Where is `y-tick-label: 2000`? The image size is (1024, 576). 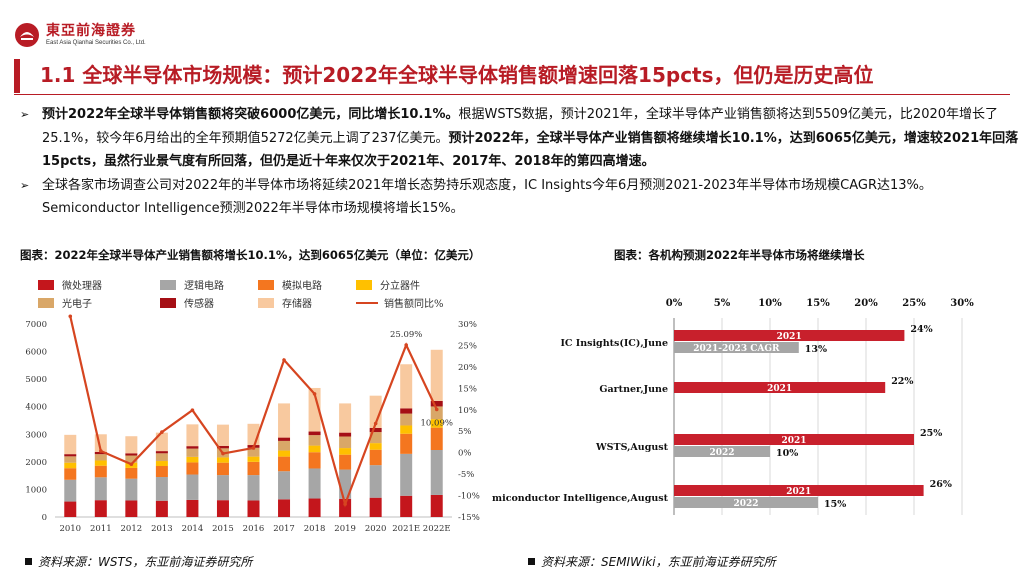 y-tick-label: 2000 is located at coordinates (36, 463).